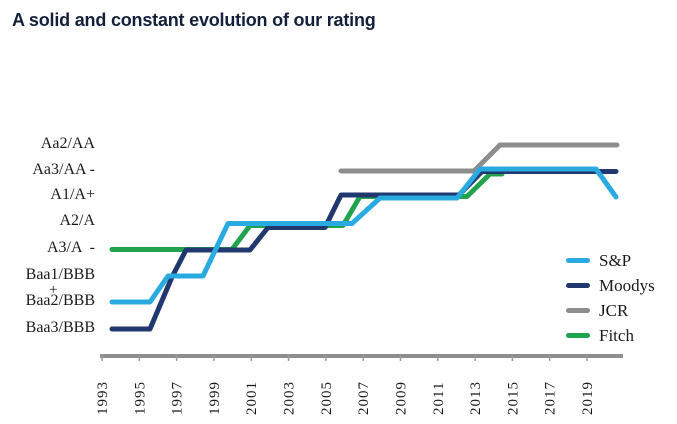 This screenshot has width=677, height=424. Describe the element at coordinates (551, 398) in the screenshot. I see `x-axis-year-label: 2017` at that location.